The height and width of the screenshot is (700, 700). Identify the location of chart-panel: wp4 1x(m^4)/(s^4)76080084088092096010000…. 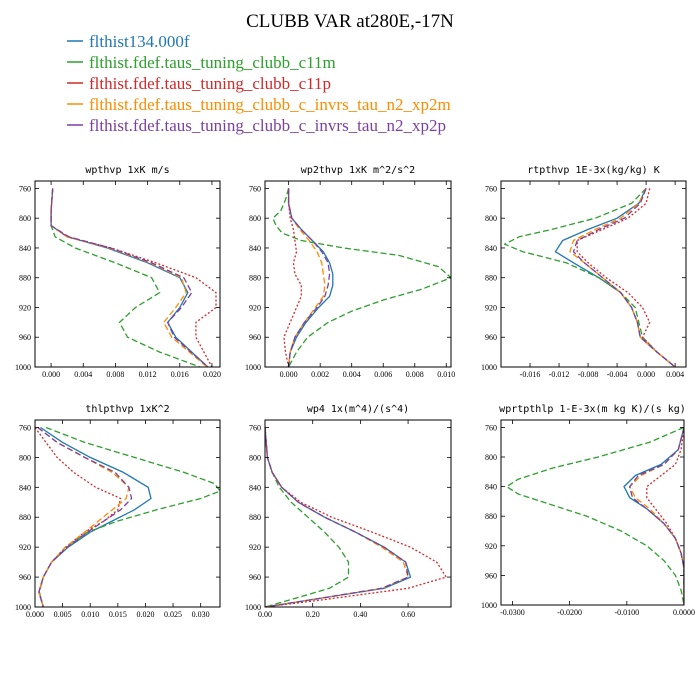
(348, 511).